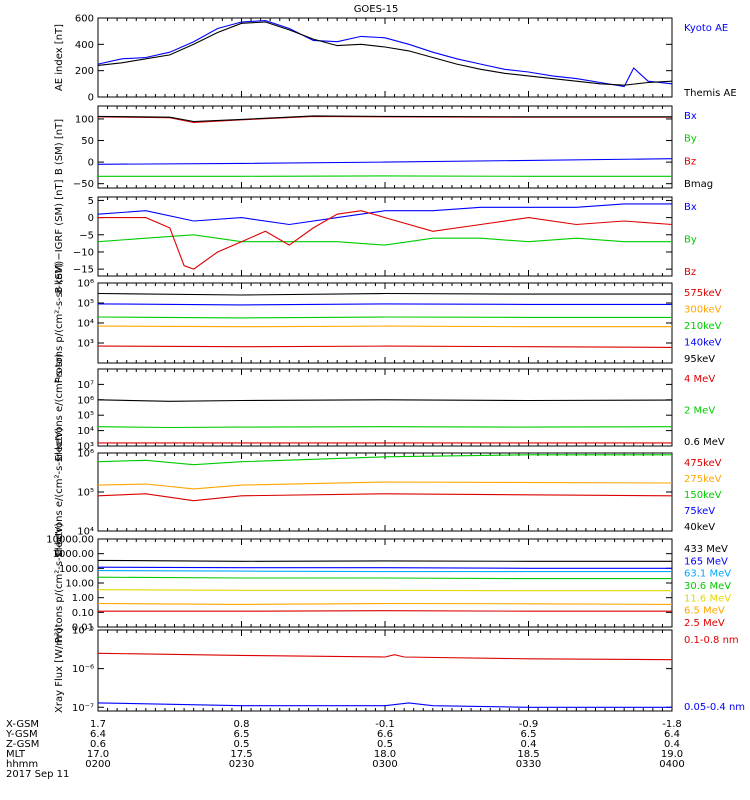  Describe the element at coordinates (384, 326) in the screenshot. I see `series-line-300kev` at that location.